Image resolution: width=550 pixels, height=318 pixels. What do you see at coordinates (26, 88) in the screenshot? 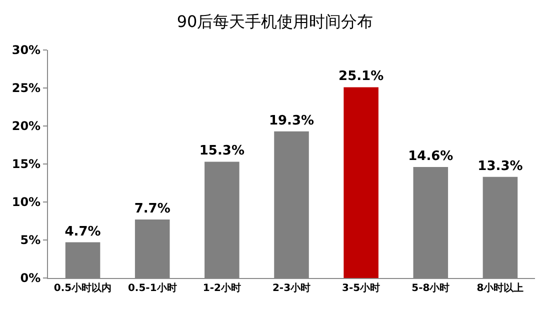
I see `y-tick-label: 25%` at bounding box center [26, 88].